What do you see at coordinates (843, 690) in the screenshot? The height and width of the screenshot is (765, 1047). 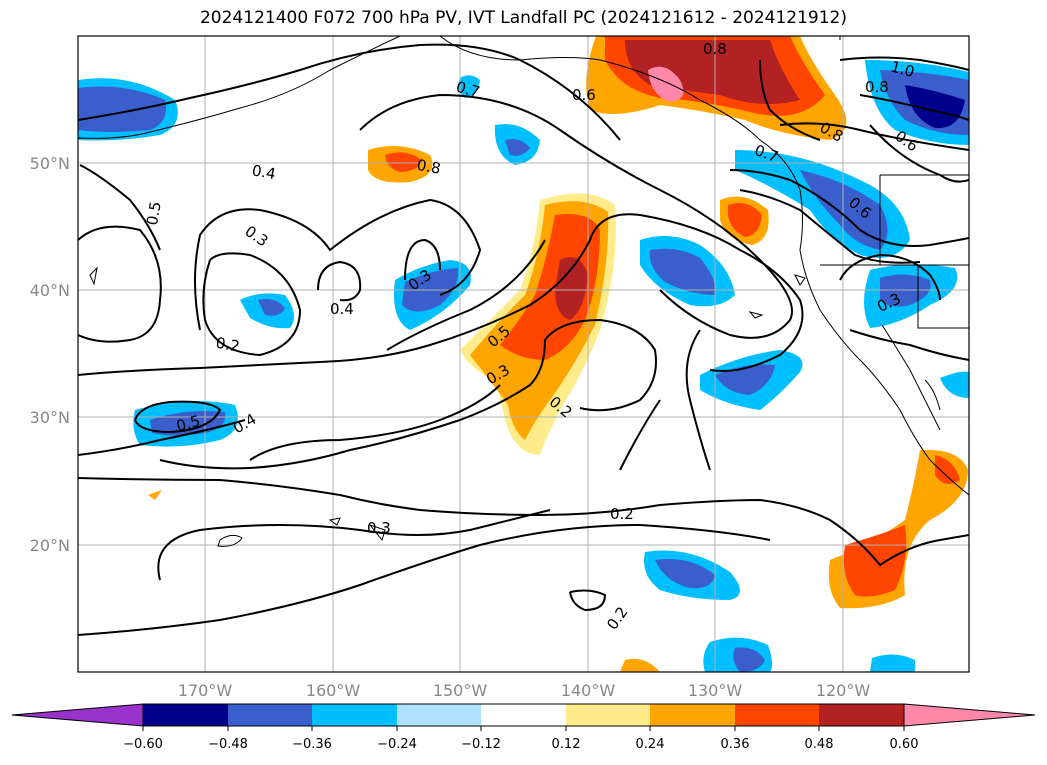 I see `lon-tick-label: 120°W` at bounding box center [843, 690].